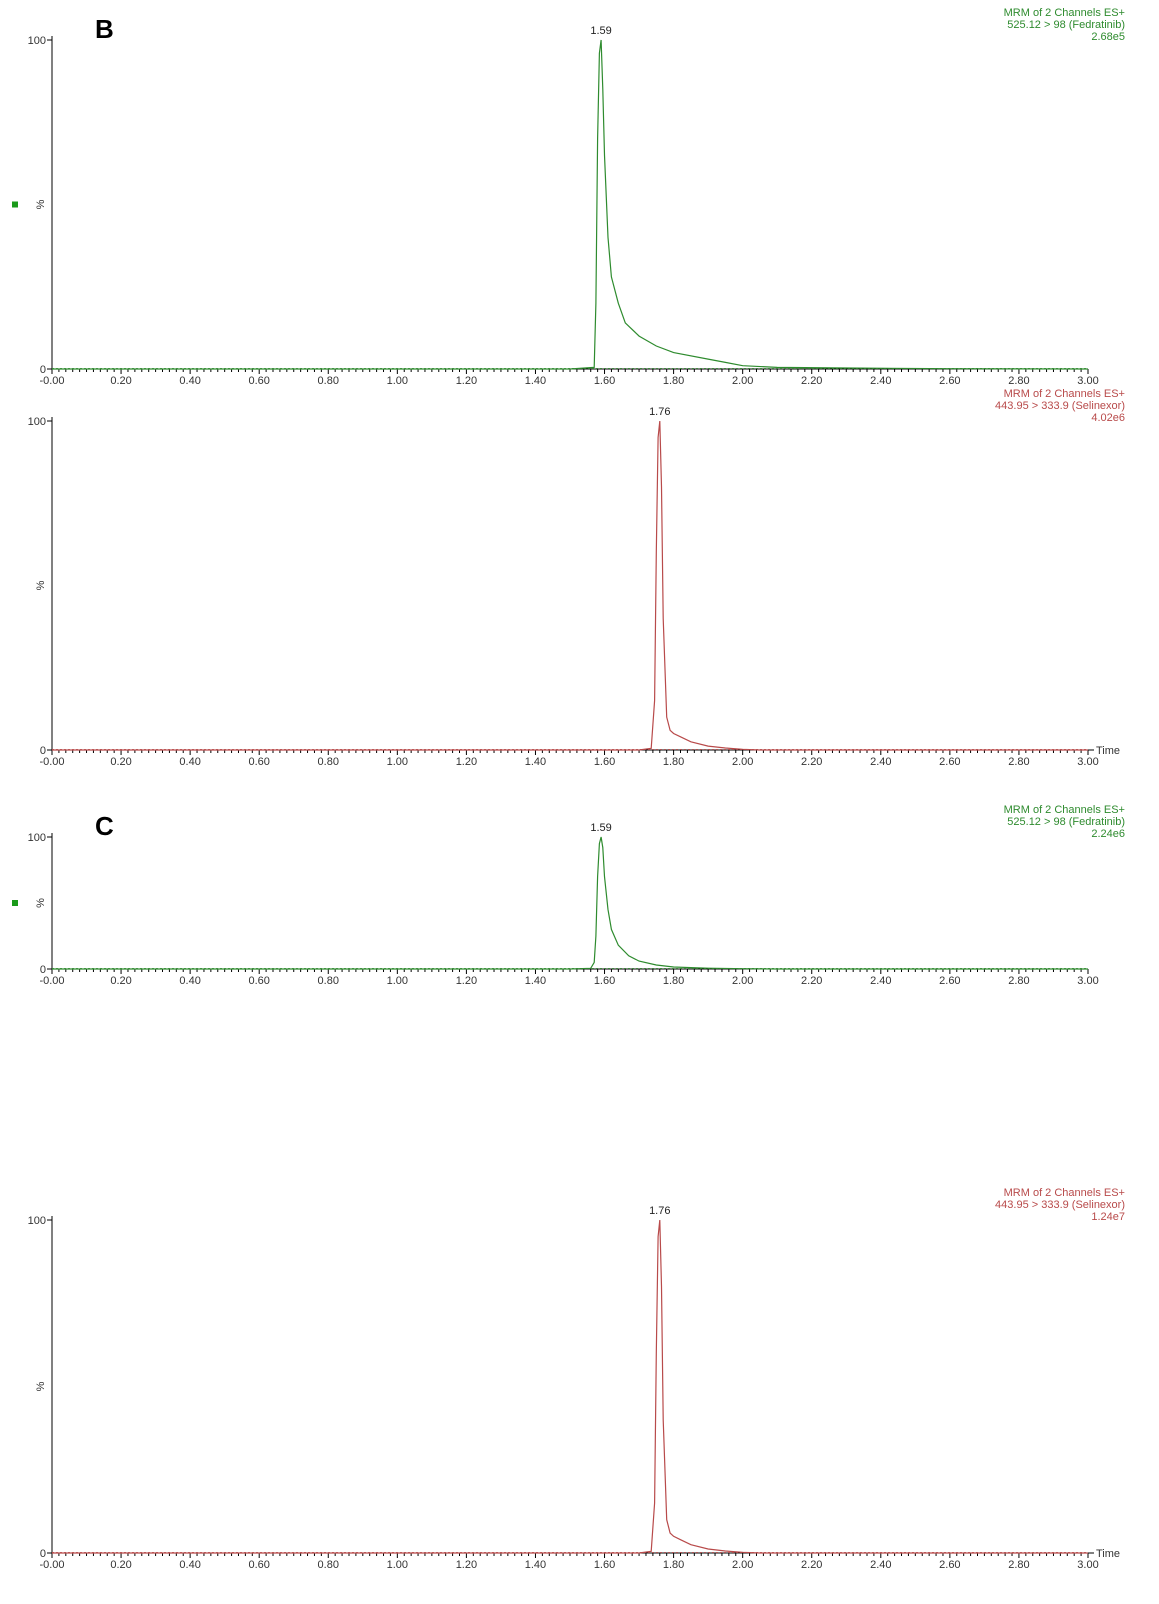 Image resolution: width=1159 pixels, height=1604 pixels. I want to click on channel-info-line: 2.24e6, so click(1108, 834).